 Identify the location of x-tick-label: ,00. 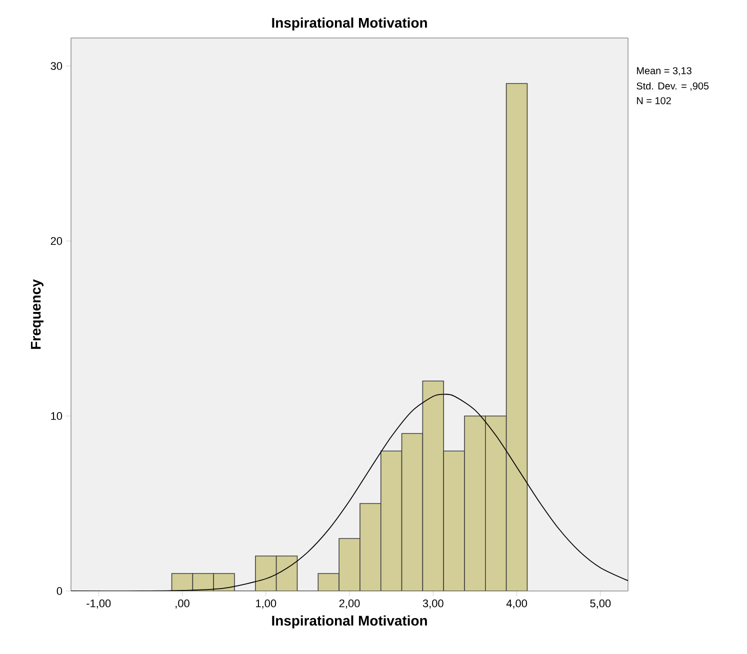
(183, 604).